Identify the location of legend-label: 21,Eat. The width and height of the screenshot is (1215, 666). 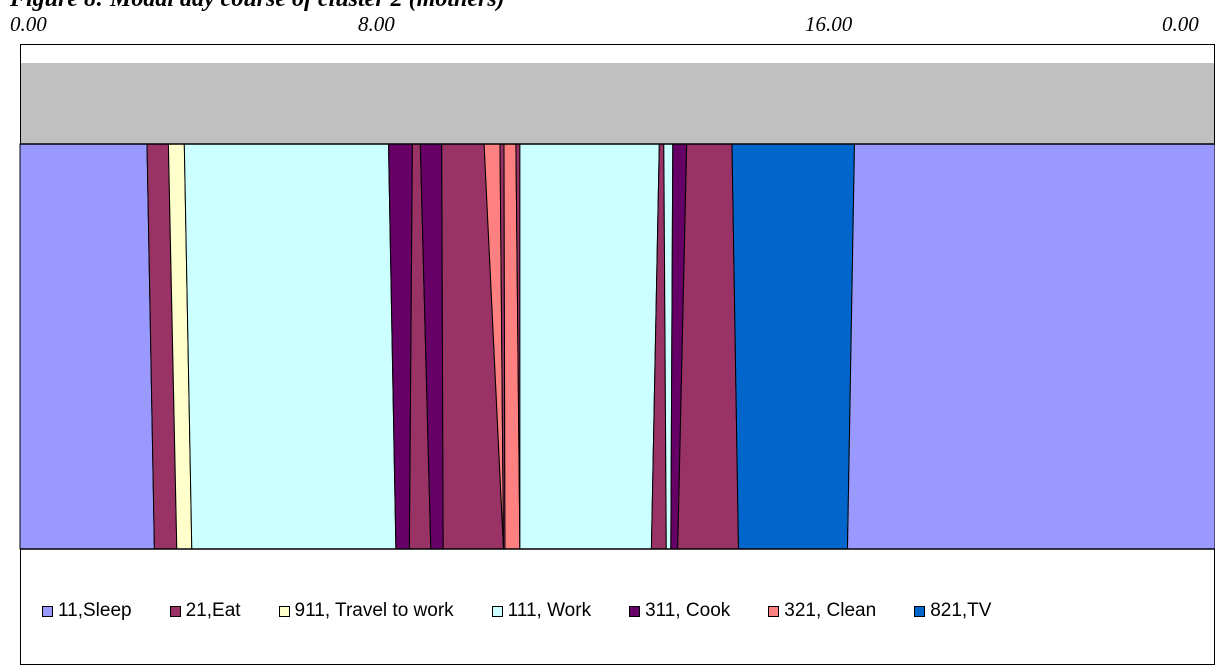
(213, 610).